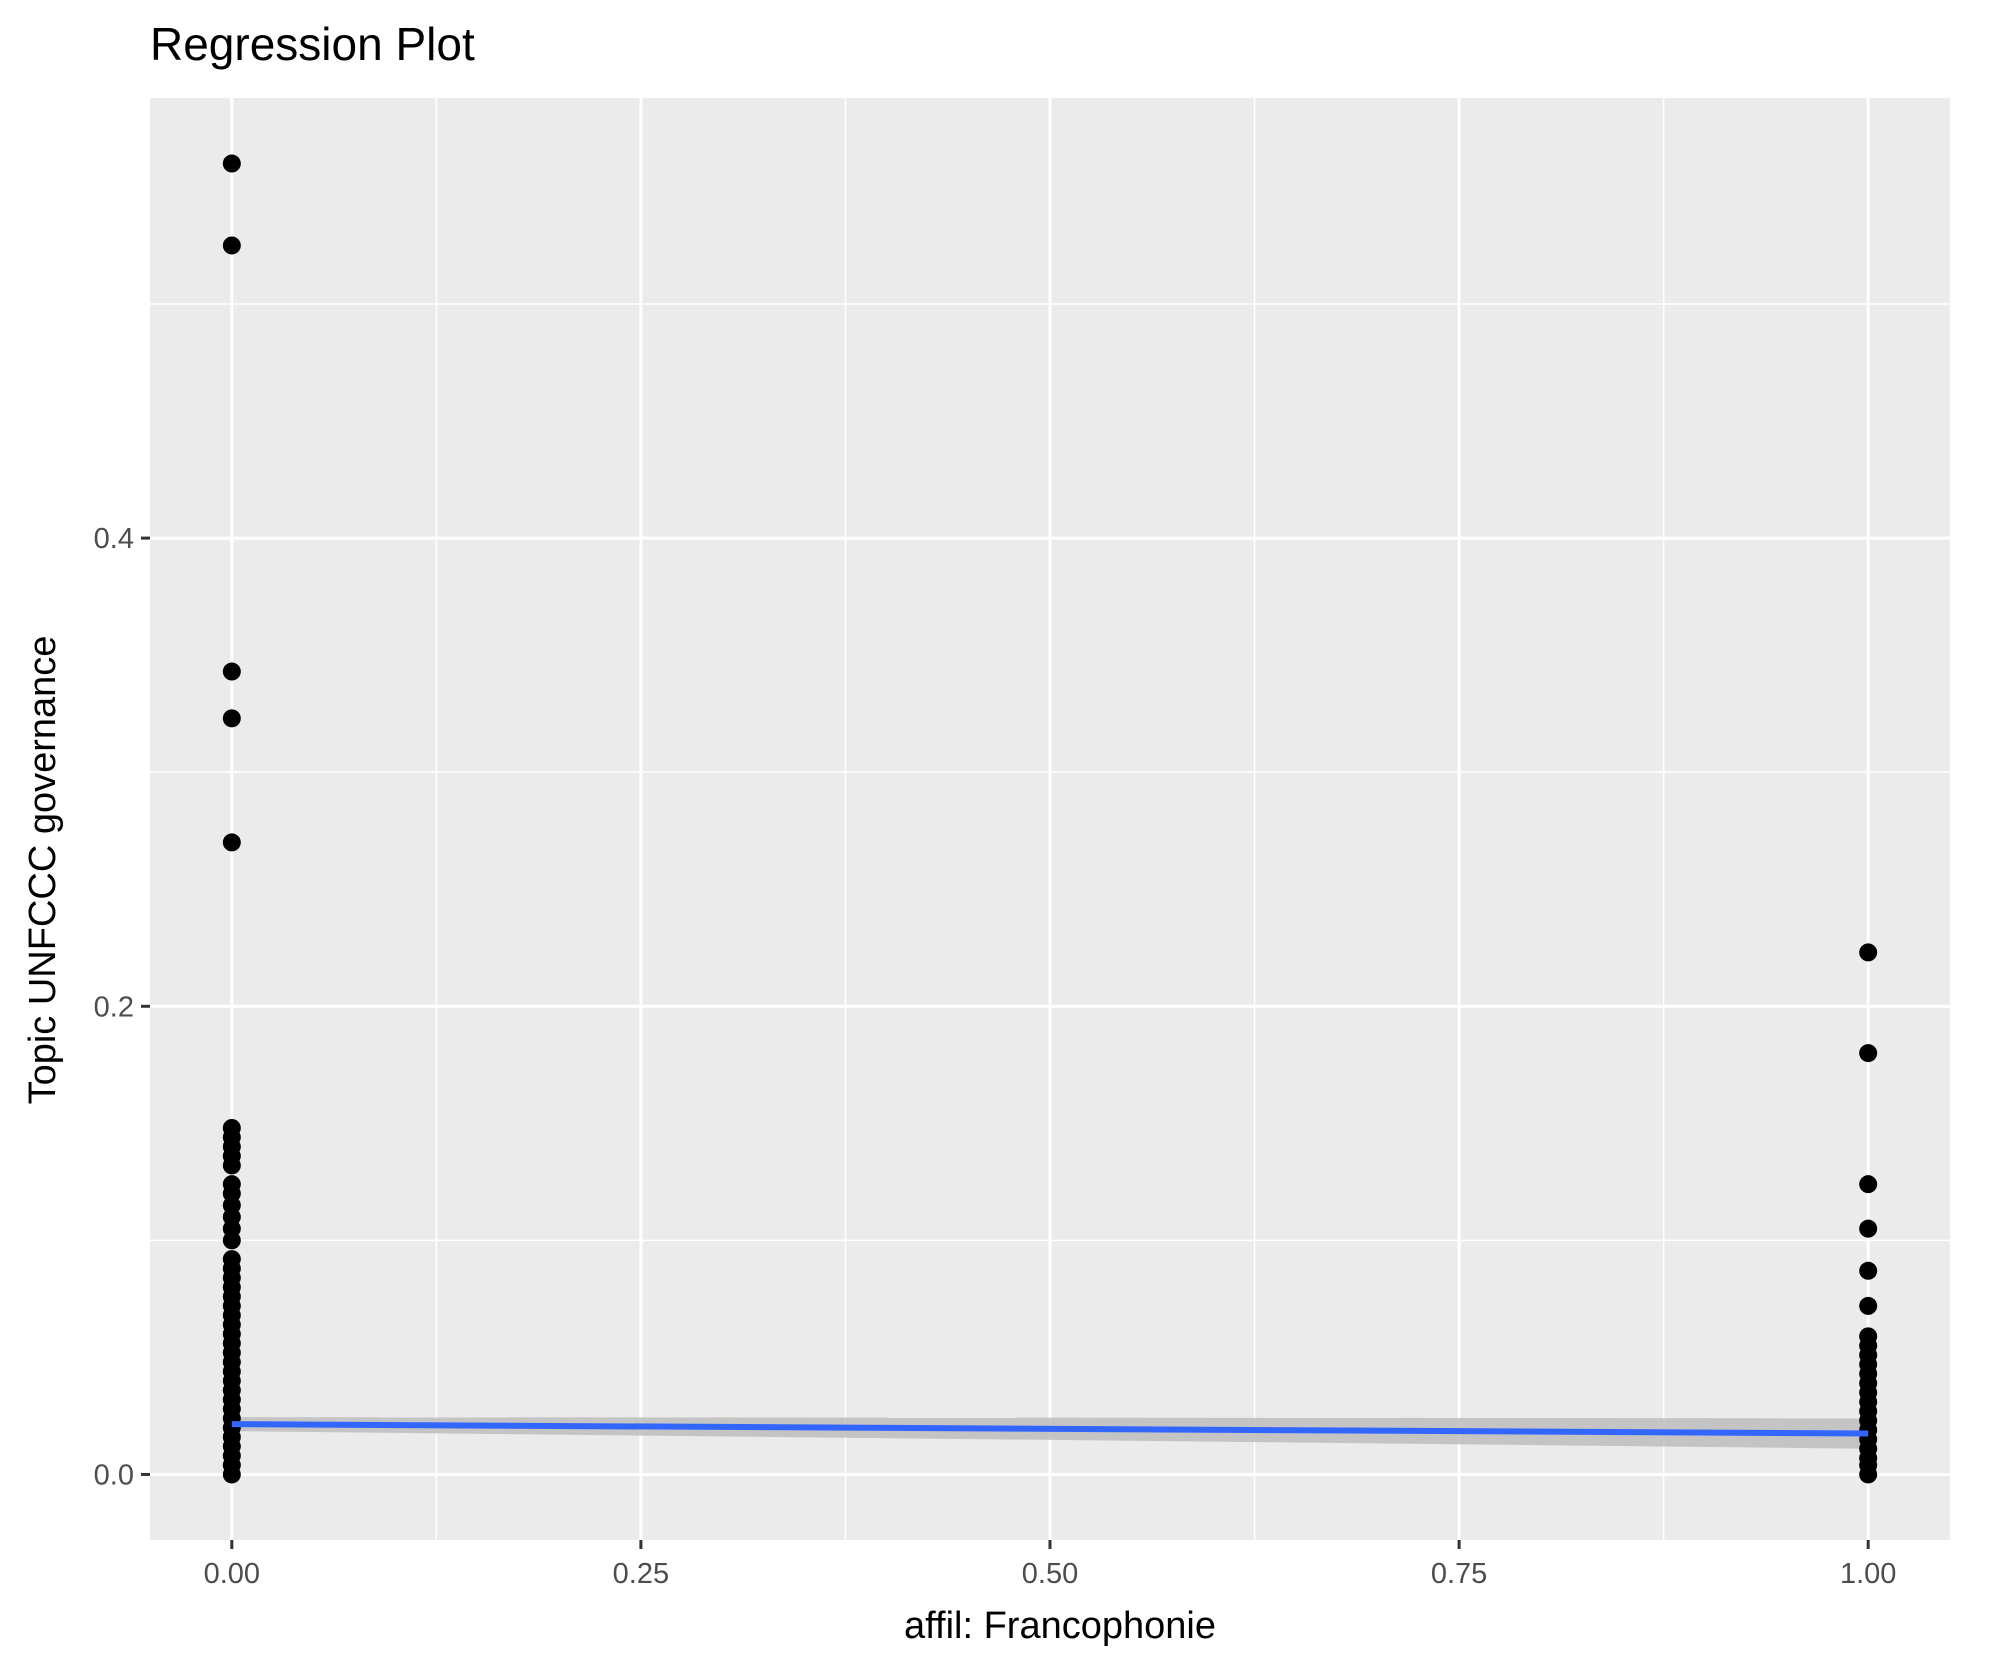 This screenshot has height=1665, width=1990. What do you see at coordinates (641, 1574) in the screenshot?
I see `x-tick-label: 0.25` at bounding box center [641, 1574].